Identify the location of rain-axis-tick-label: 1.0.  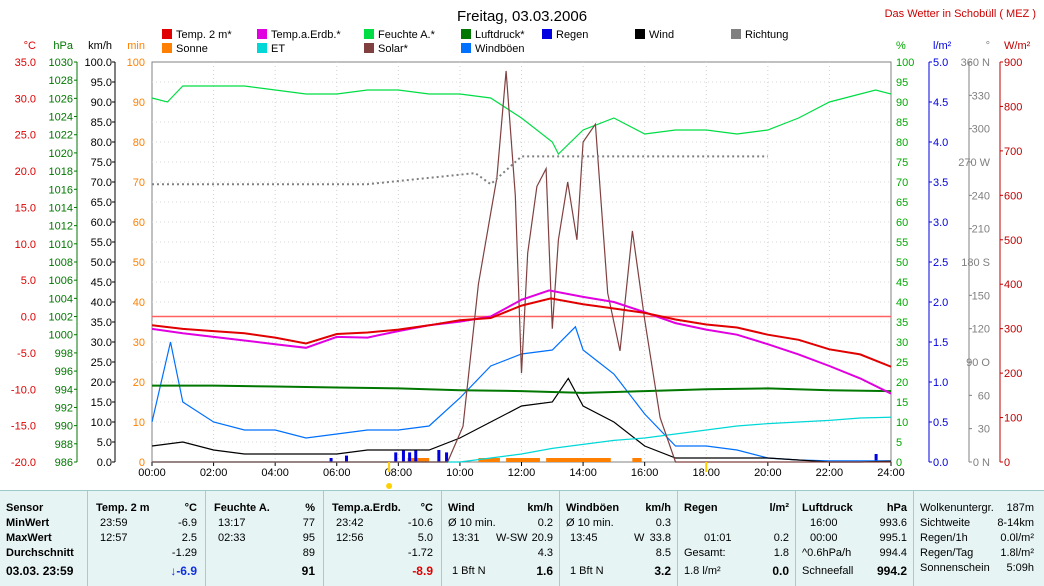
(940, 383).